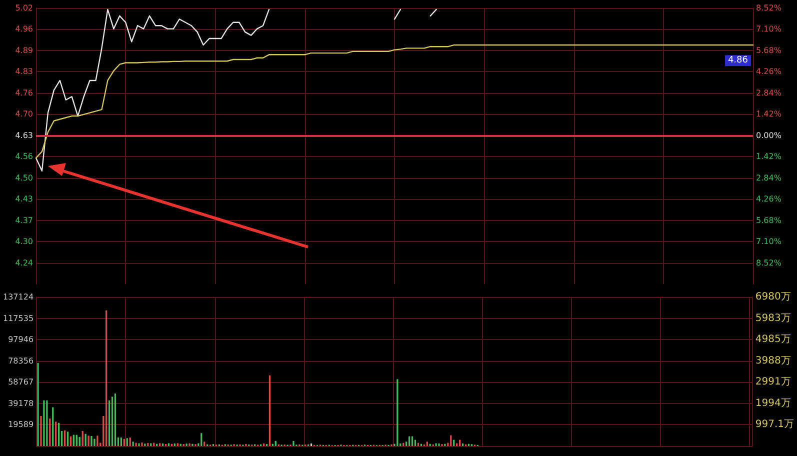 Image resolution: width=797 pixels, height=456 pixels. Describe the element at coordinates (24, 157) in the screenshot. I see `y-tick-label: 4.56` at that location.